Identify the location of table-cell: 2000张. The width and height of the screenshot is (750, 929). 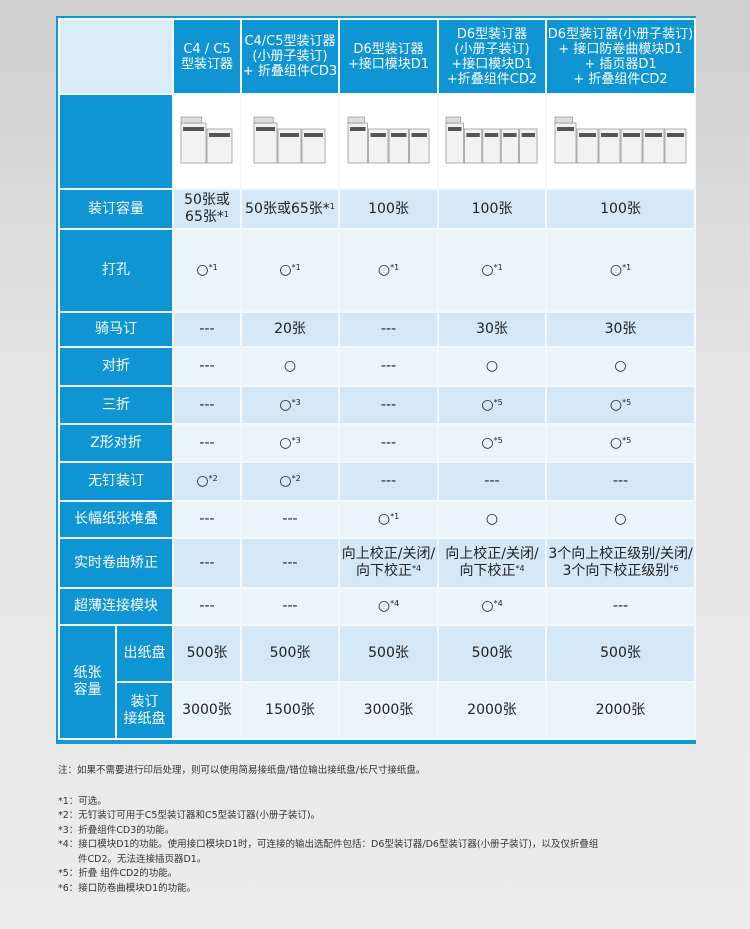
(492, 710).